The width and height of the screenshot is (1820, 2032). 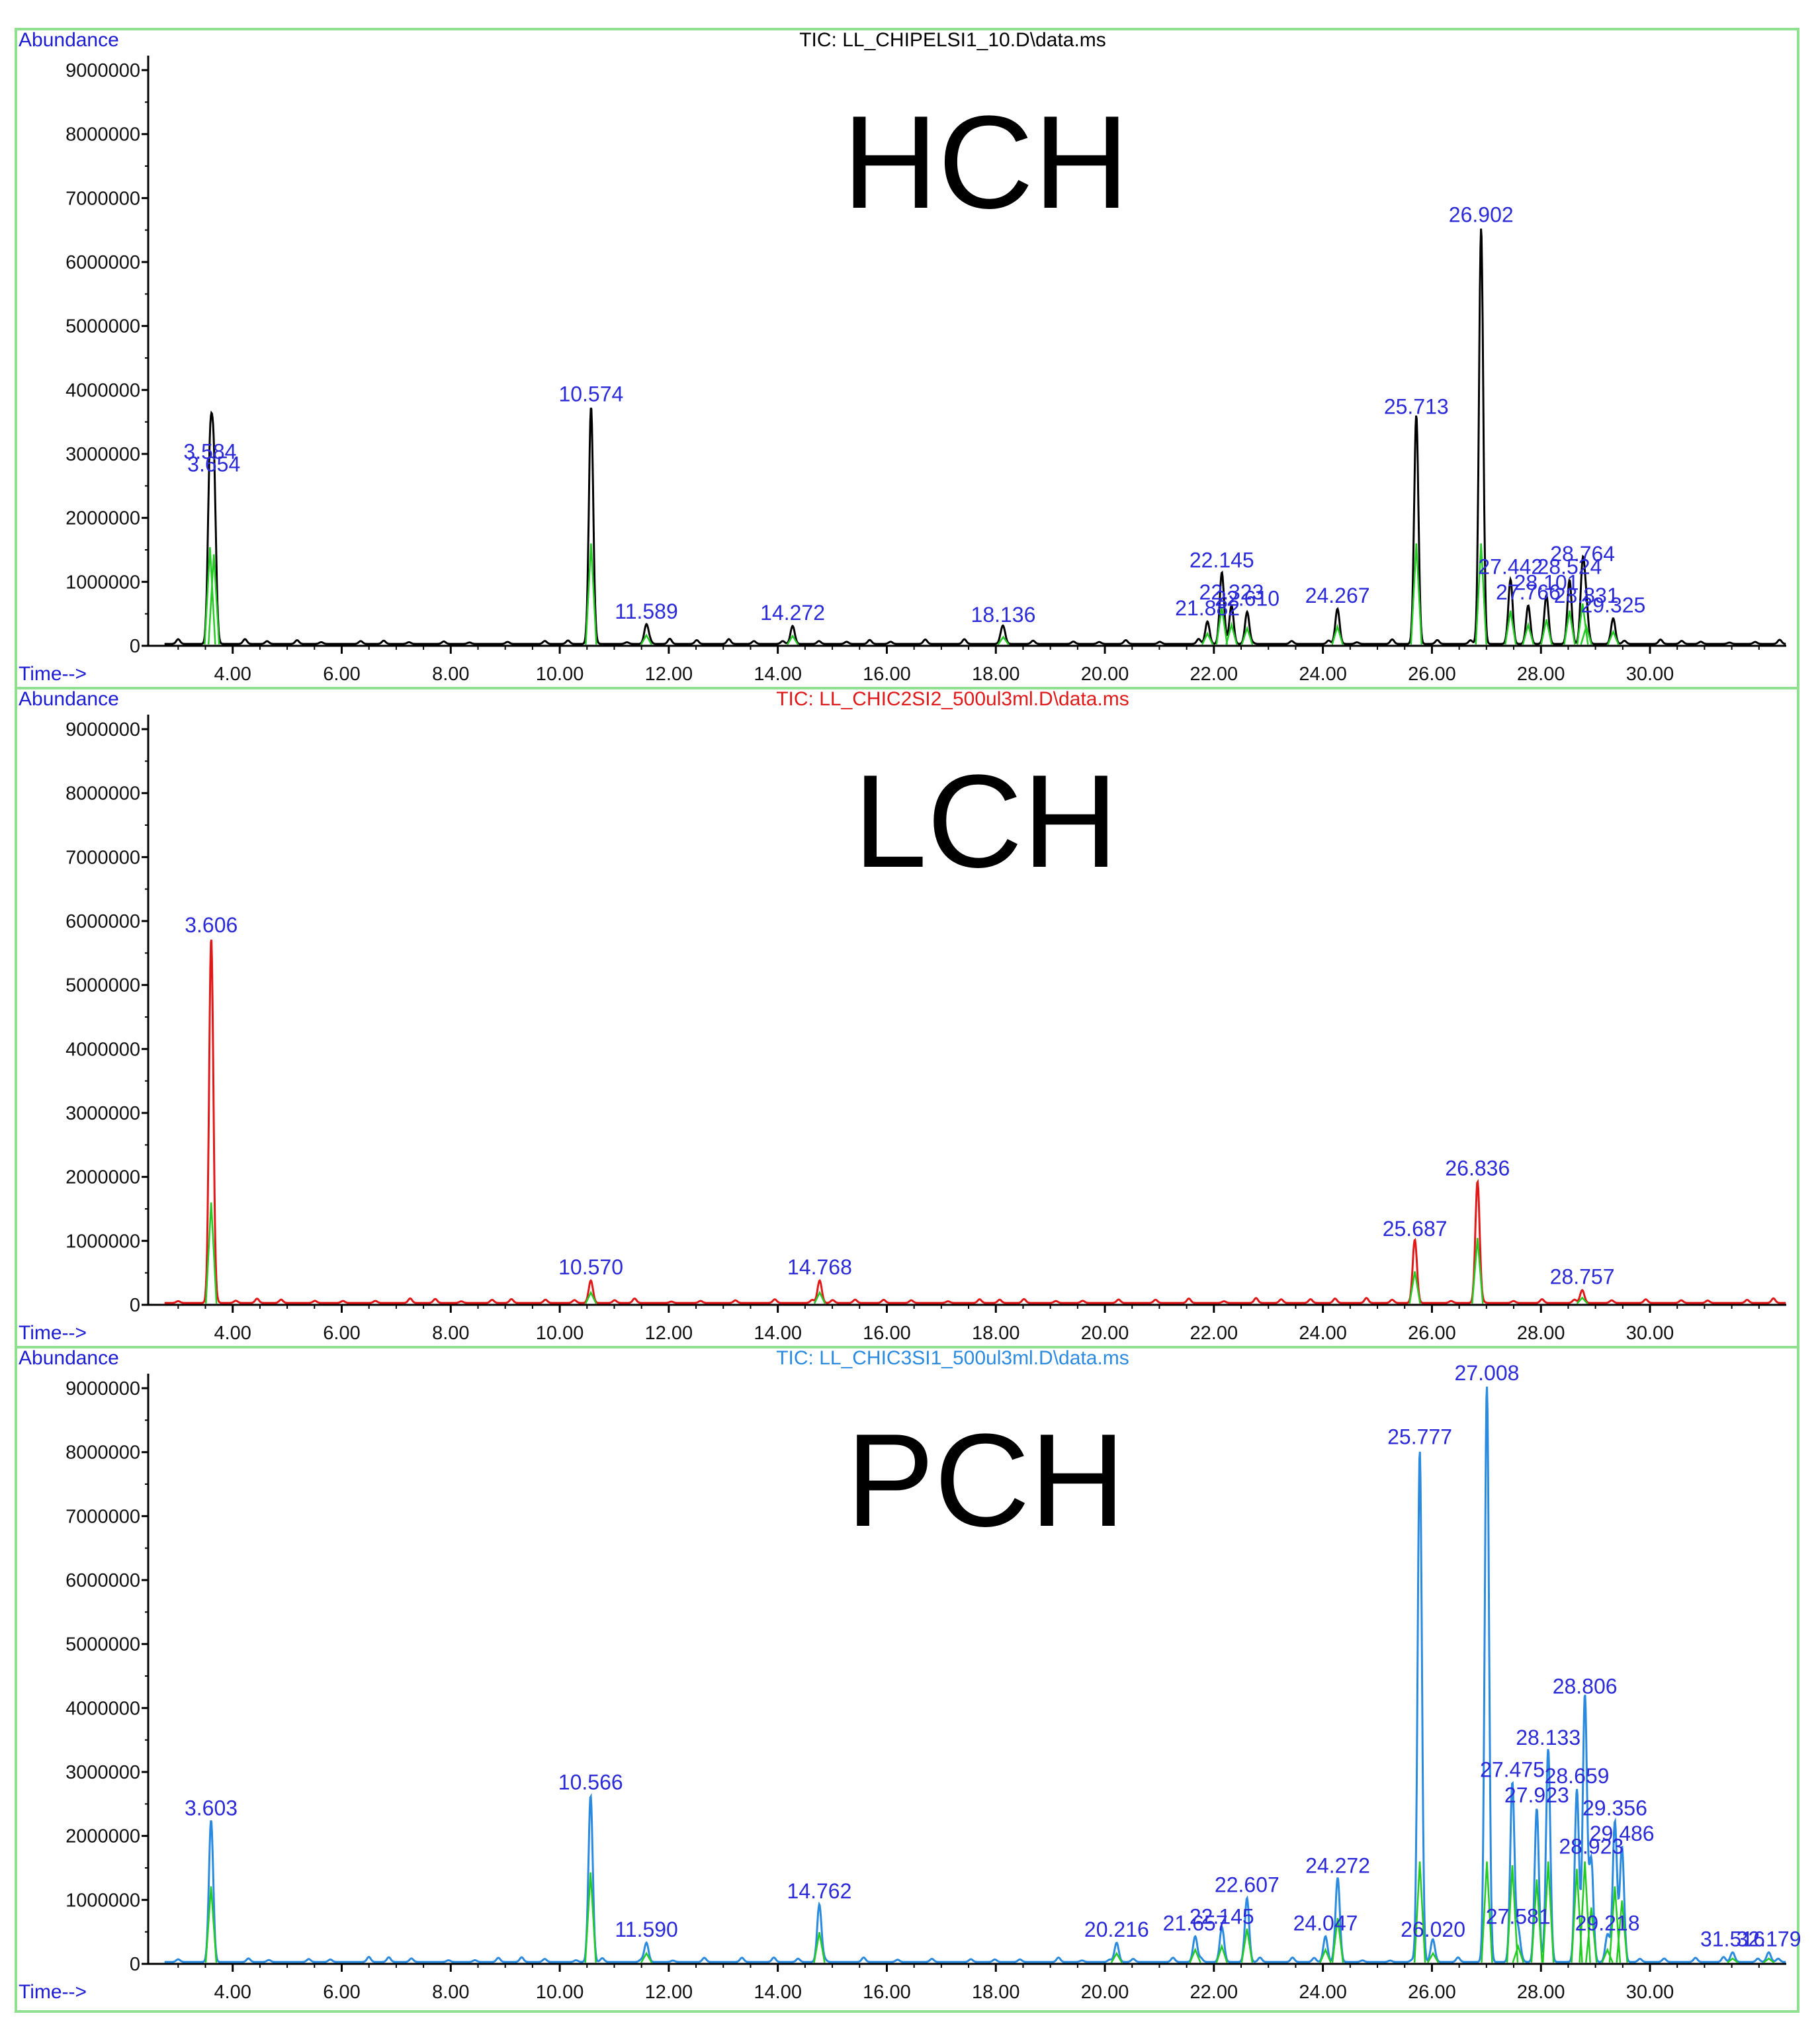 I want to click on y-tick-label: 8000000, so click(x=102, y=1453).